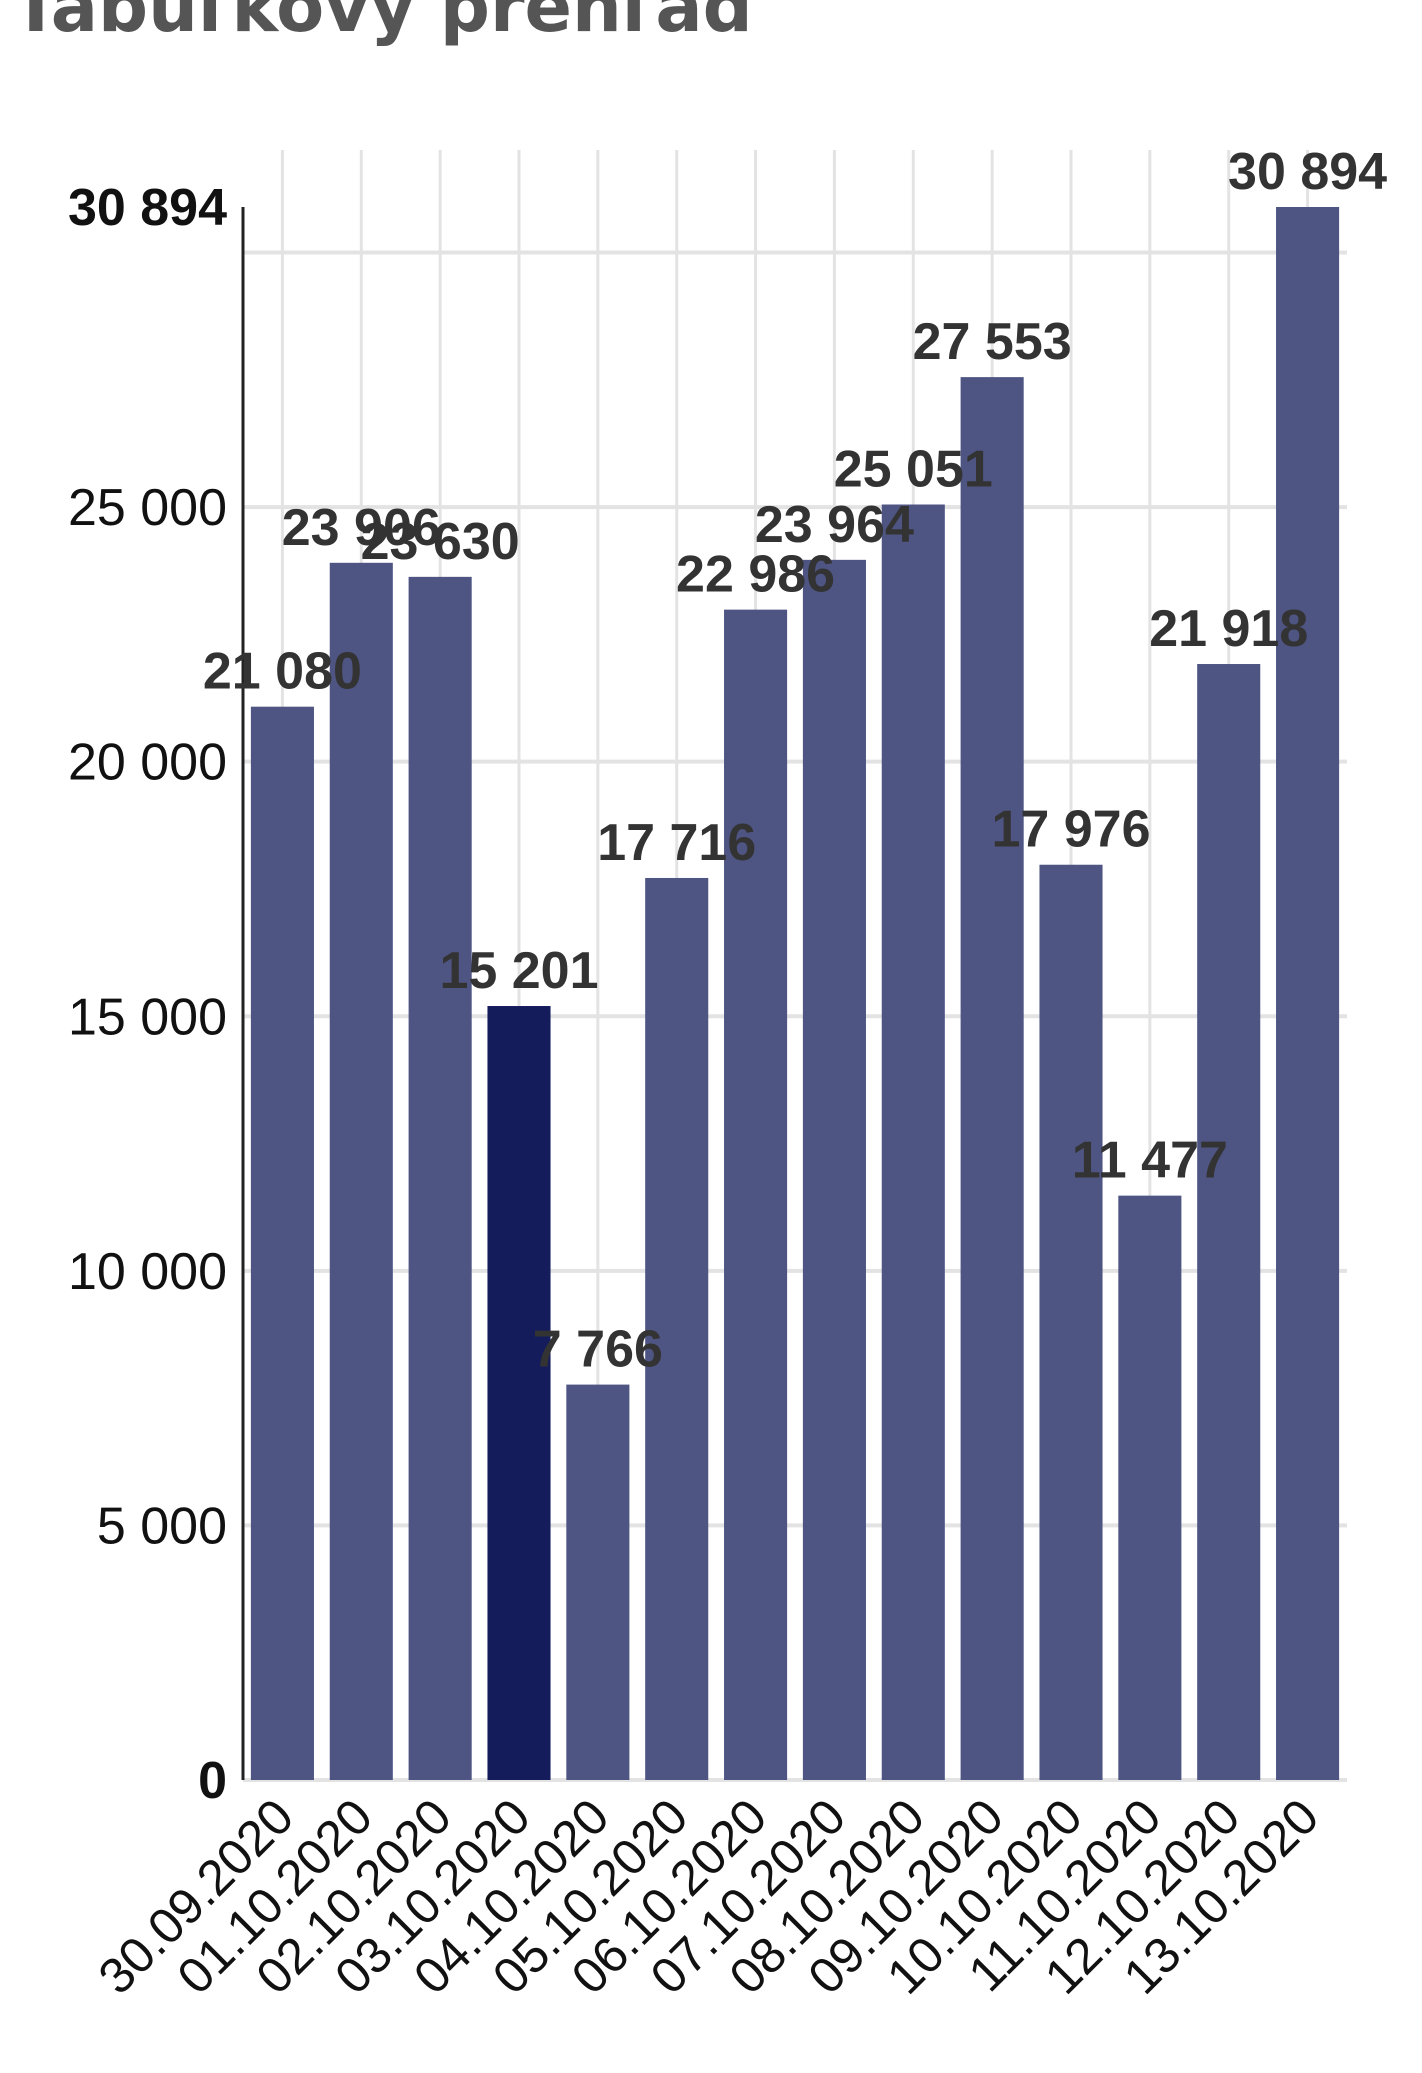 This screenshot has width=1422, height=2073. What do you see at coordinates (440, 1178) in the screenshot?
I see `bar-02.10.2020` at bounding box center [440, 1178].